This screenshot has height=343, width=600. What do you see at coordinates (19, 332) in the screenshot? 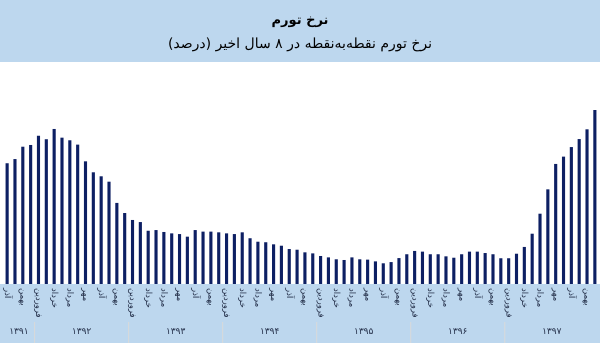
I see `text: ۱۳۹۱` at bounding box center [19, 332].